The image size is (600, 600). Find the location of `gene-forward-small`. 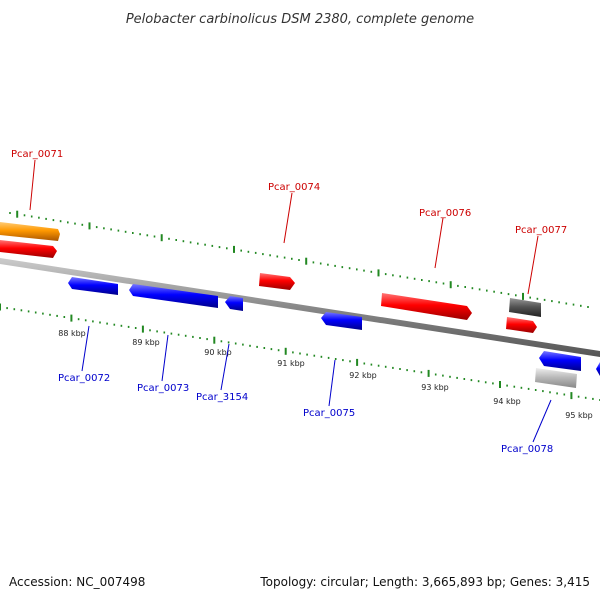

gene-forward-small is located at coordinates (521, 325).